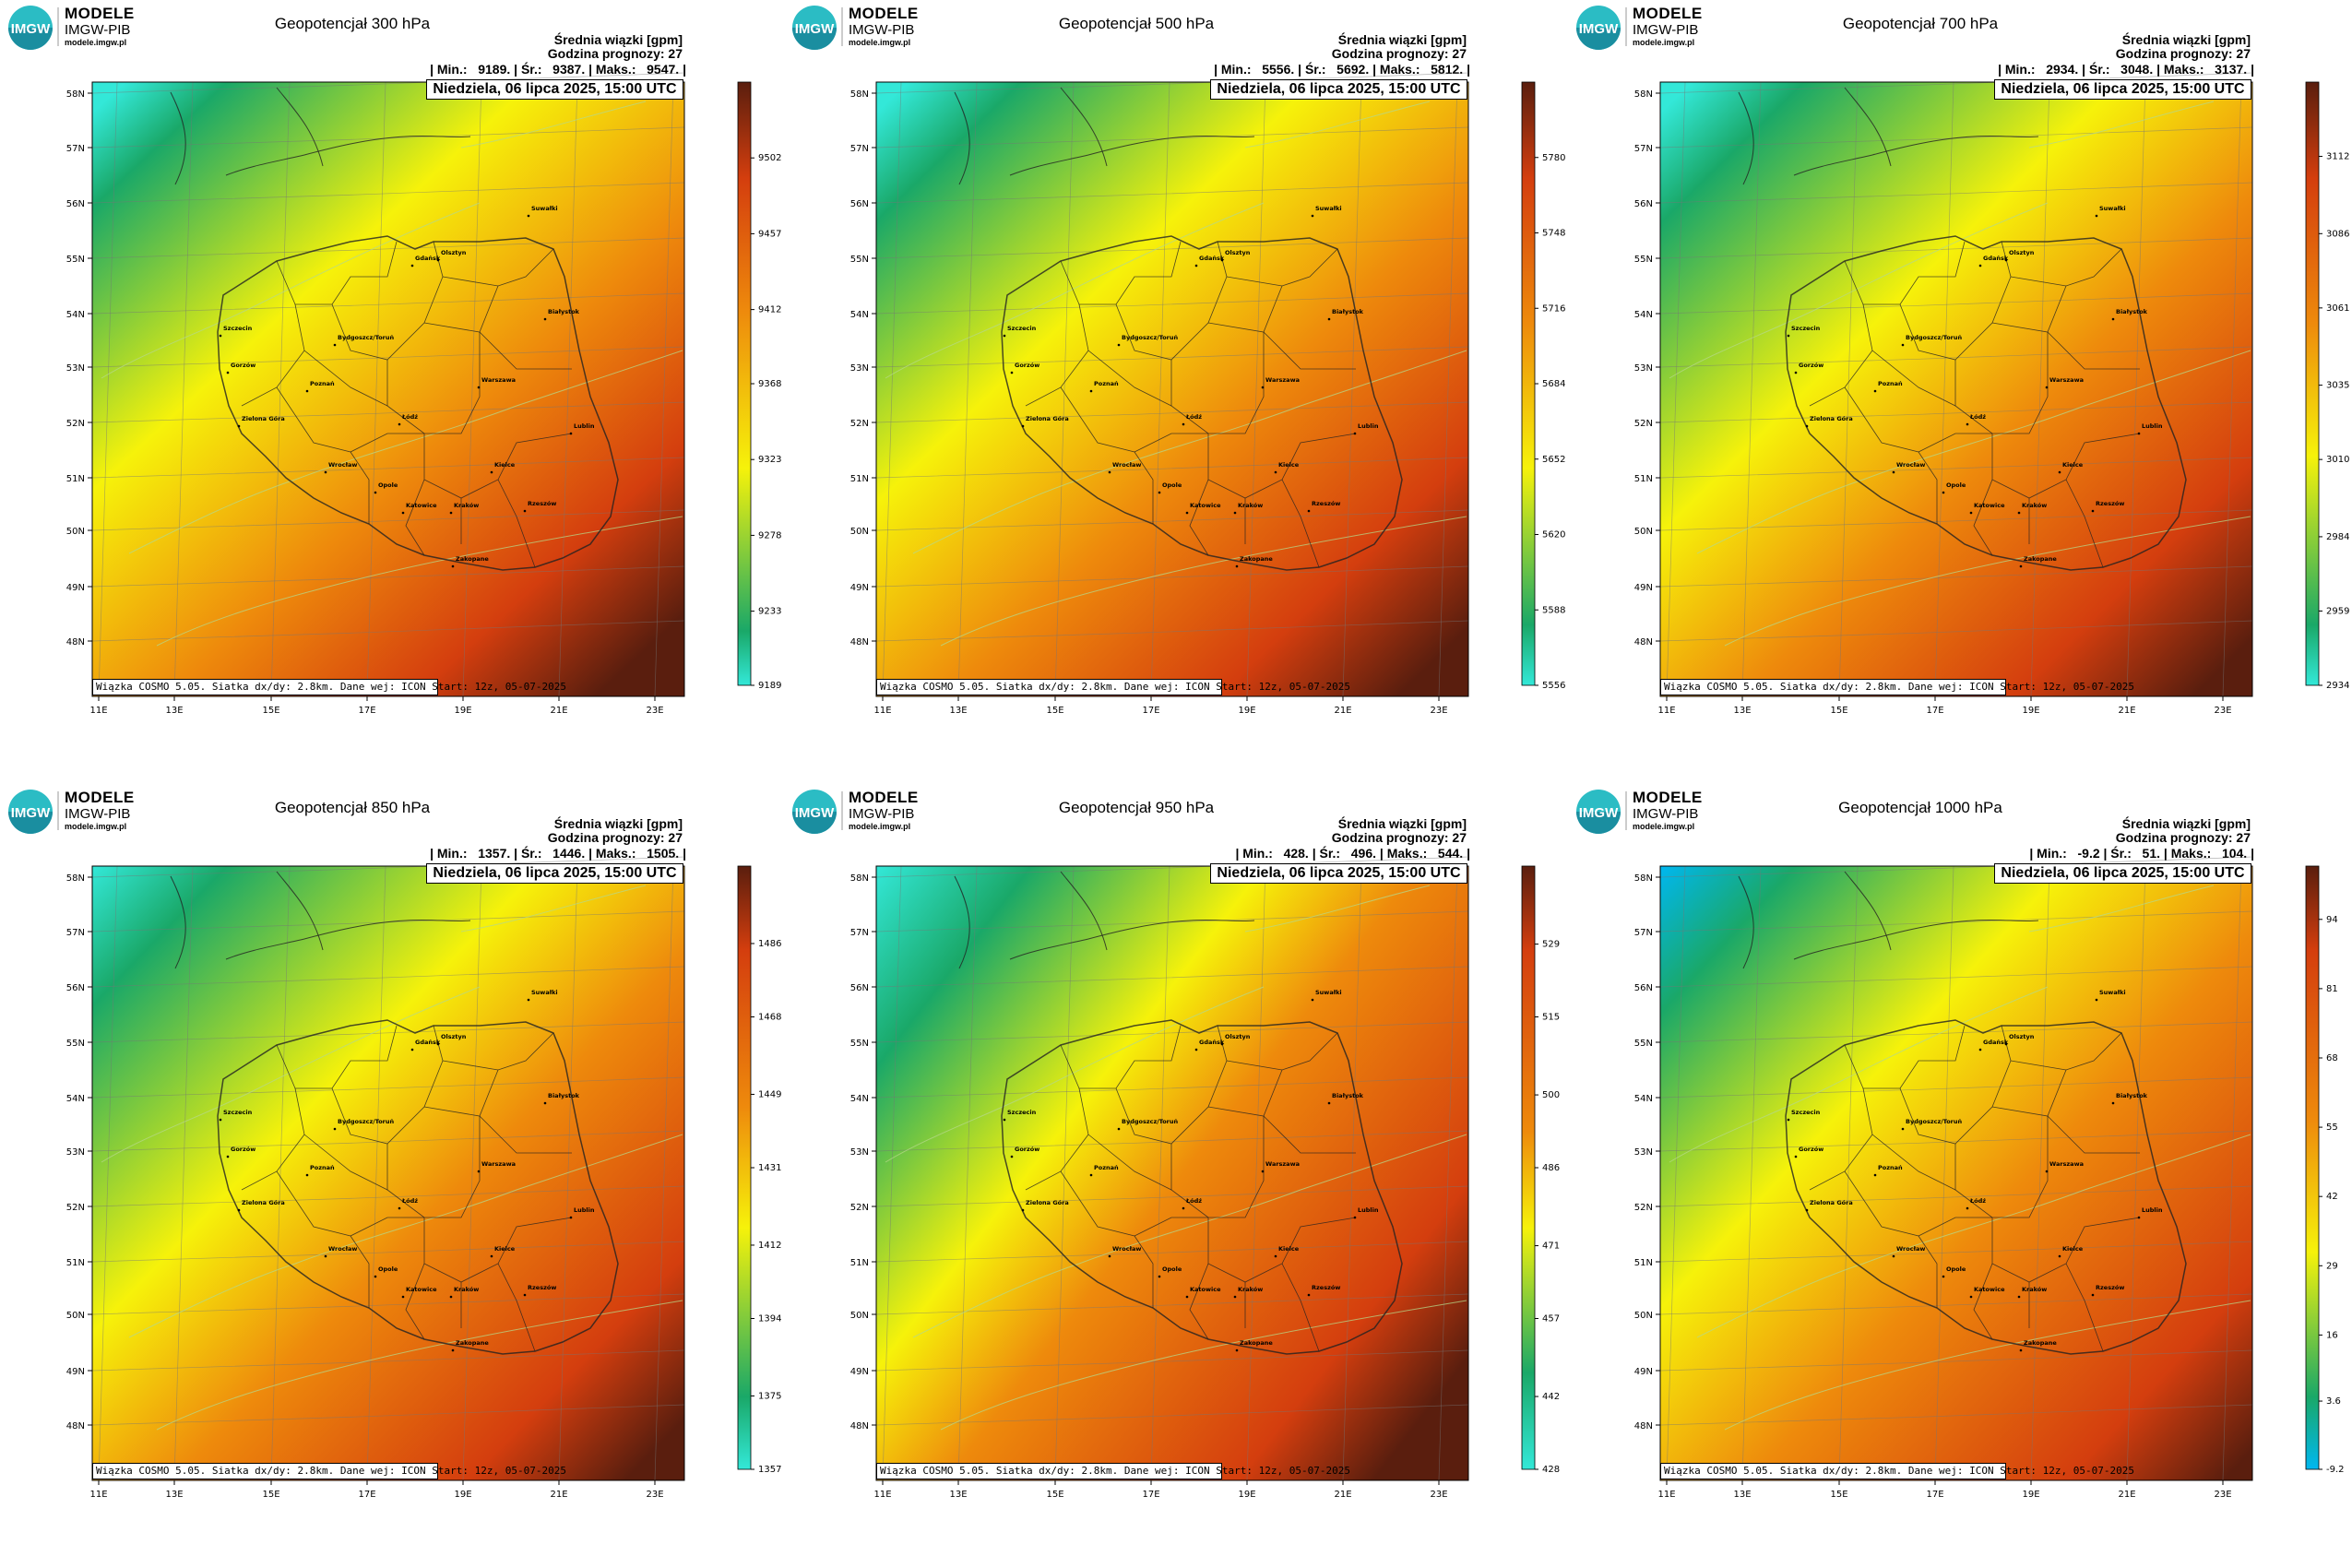 The image size is (2352, 1568). Describe the element at coordinates (1543, 386) in the screenshot. I see `colorbar: 5556 5588 5620 5652 5684 5716 5748 5780` at that location.